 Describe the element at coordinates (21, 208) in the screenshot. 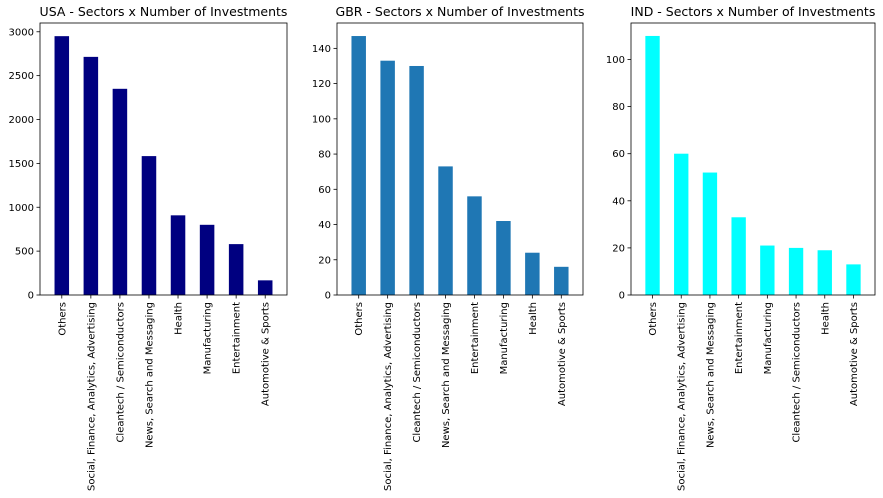

I see `y-tick-label: 1000` at that location.